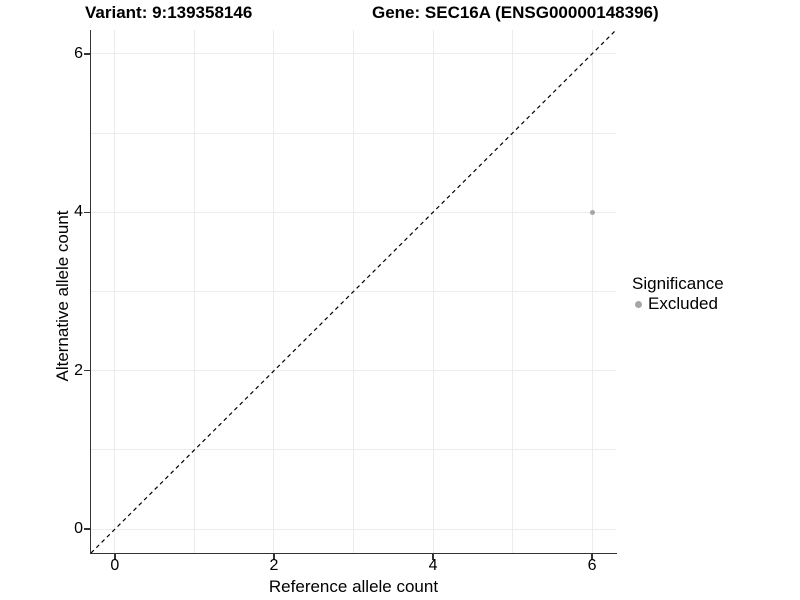  Describe the element at coordinates (592, 212) in the screenshot. I see `data-point` at that location.